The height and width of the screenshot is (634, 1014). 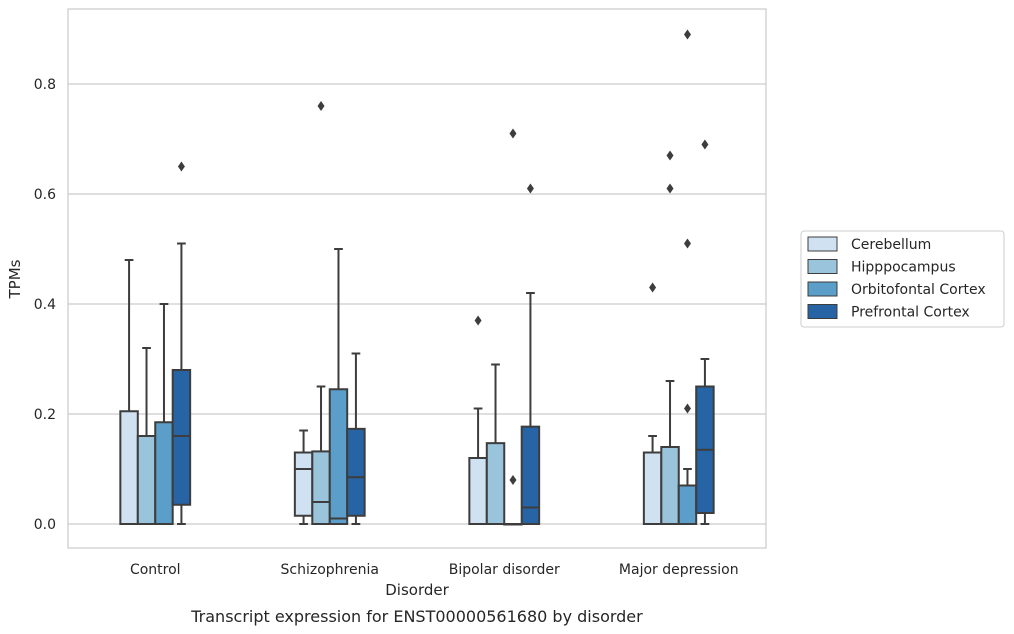 What do you see at coordinates (45, 525) in the screenshot?
I see `y-tick-label: 0.0` at bounding box center [45, 525].